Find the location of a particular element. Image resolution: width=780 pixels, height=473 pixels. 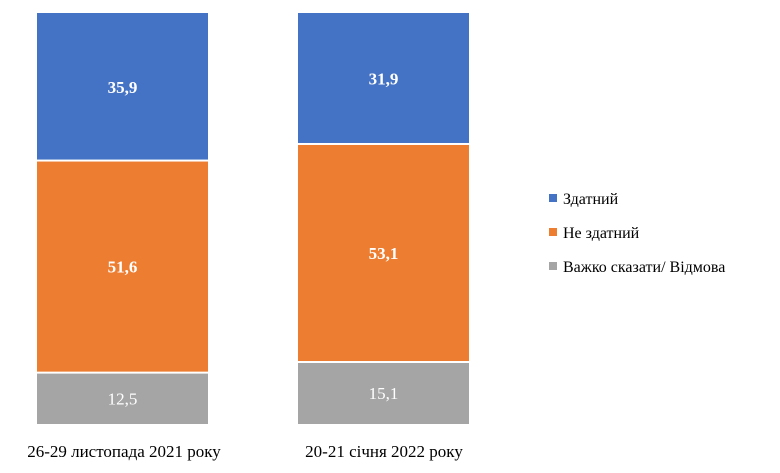

legend: Здатний Не здатний Важко сказати/ Відмова is located at coordinates (637, 233).